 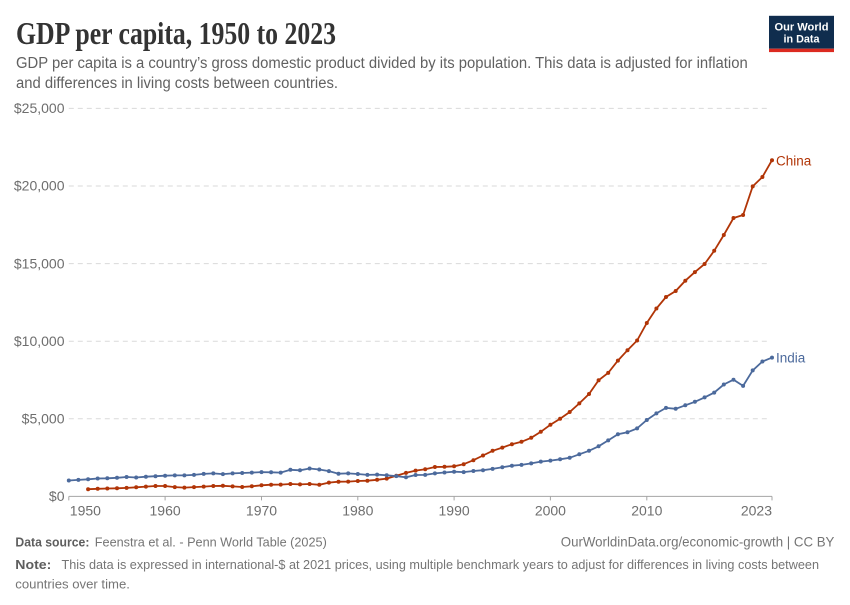 I want to click on svg-text: in Data, so click(x=802, y=40).